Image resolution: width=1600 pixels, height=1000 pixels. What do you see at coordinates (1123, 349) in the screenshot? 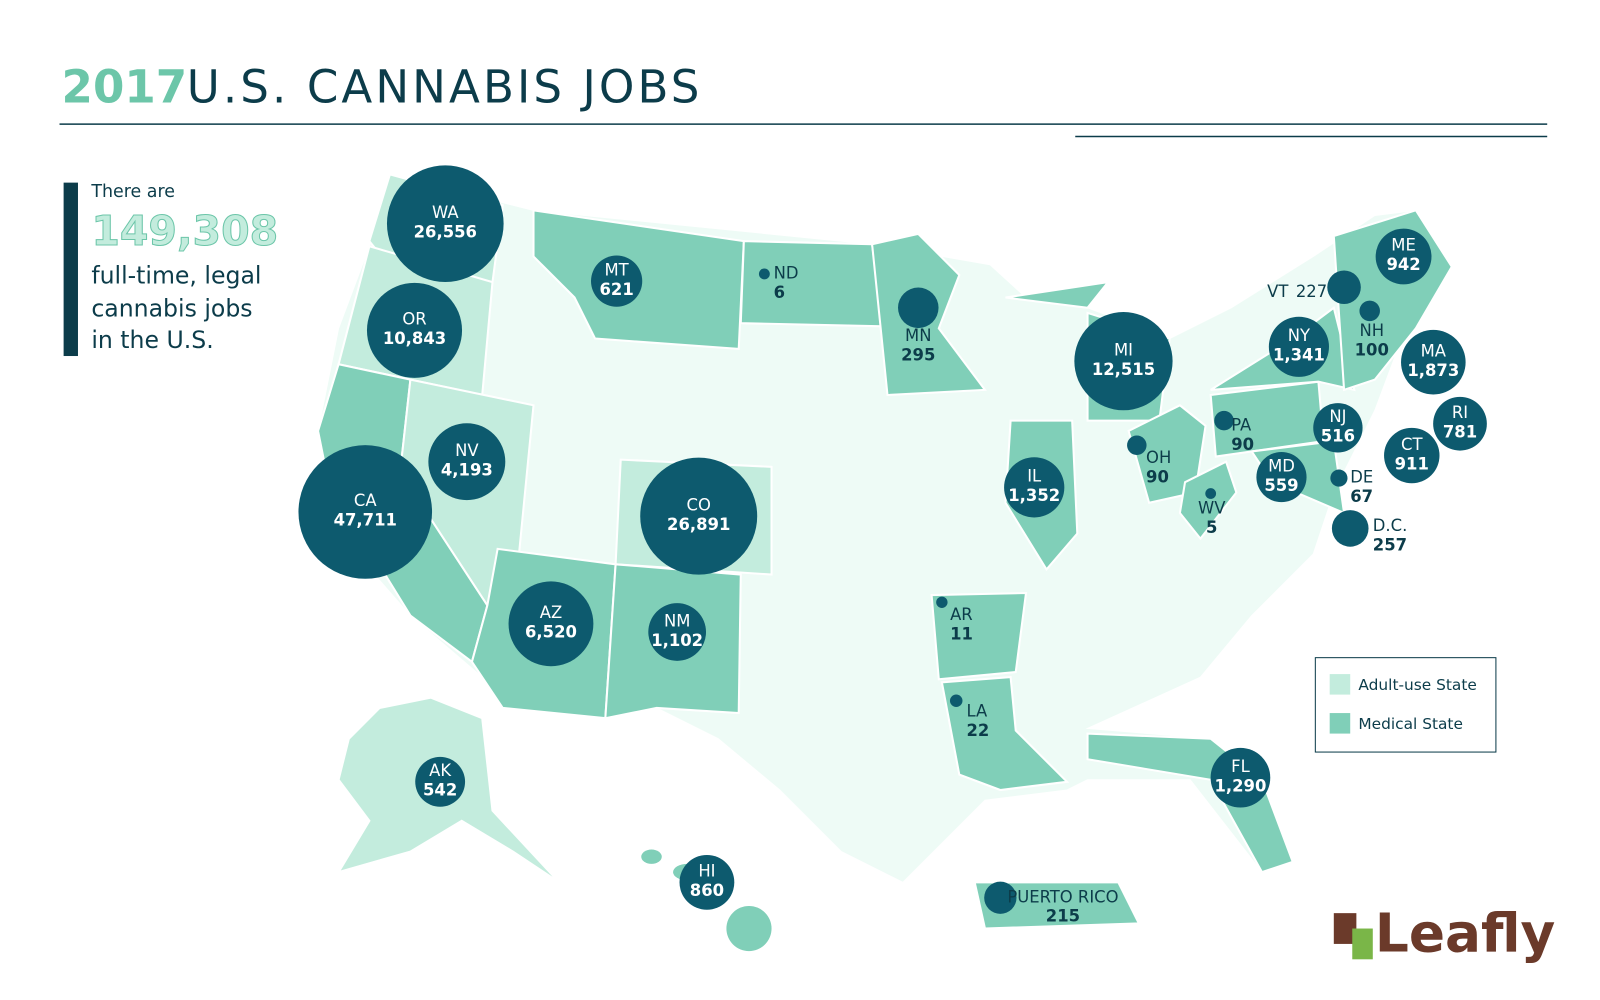
I see `state-name: MI` at bounding box center [1123, 349].